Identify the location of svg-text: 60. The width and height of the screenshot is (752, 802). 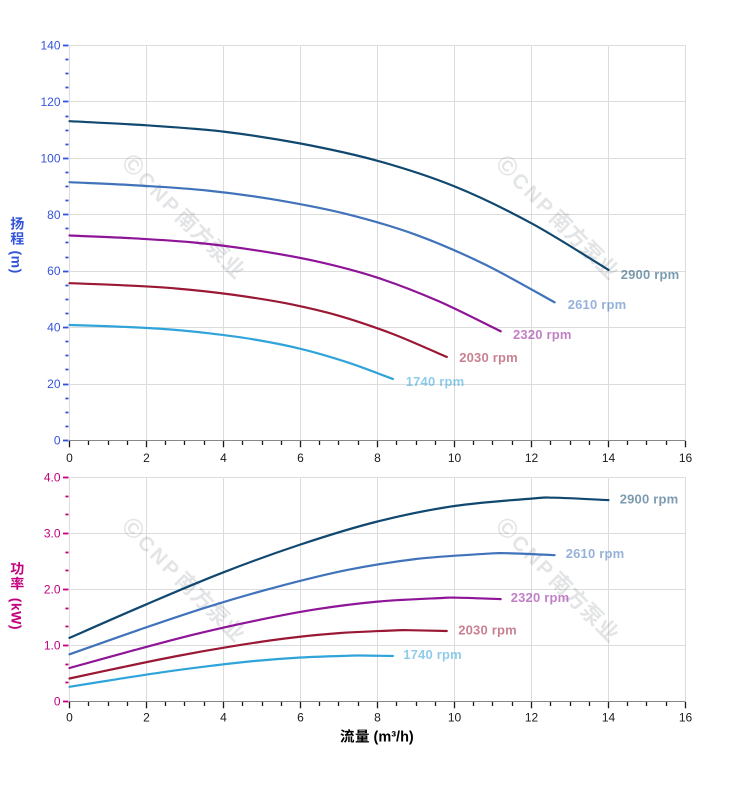
(54, 271).